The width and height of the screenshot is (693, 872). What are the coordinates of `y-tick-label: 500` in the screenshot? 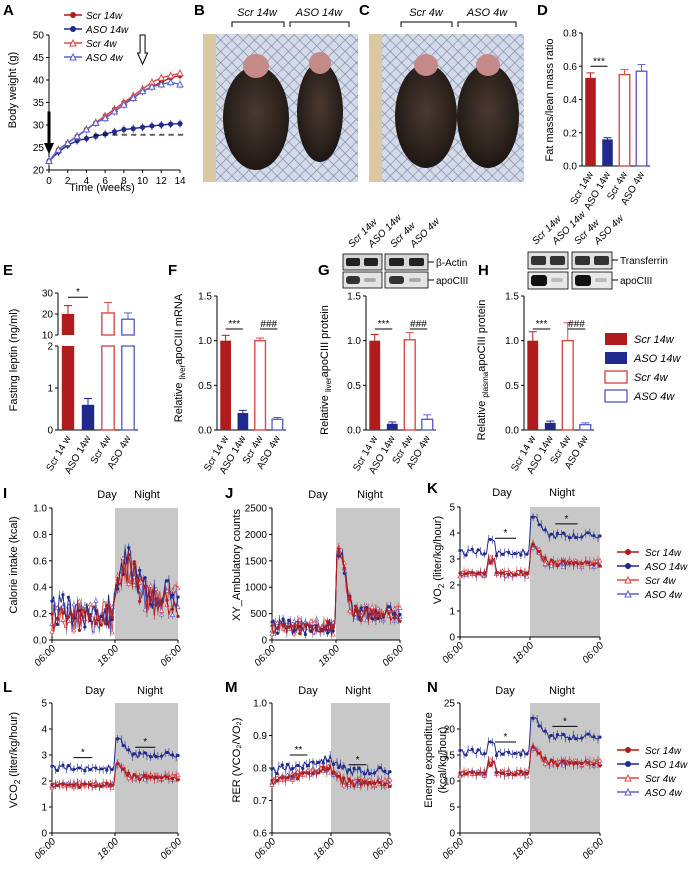 It's located at (258, 614).